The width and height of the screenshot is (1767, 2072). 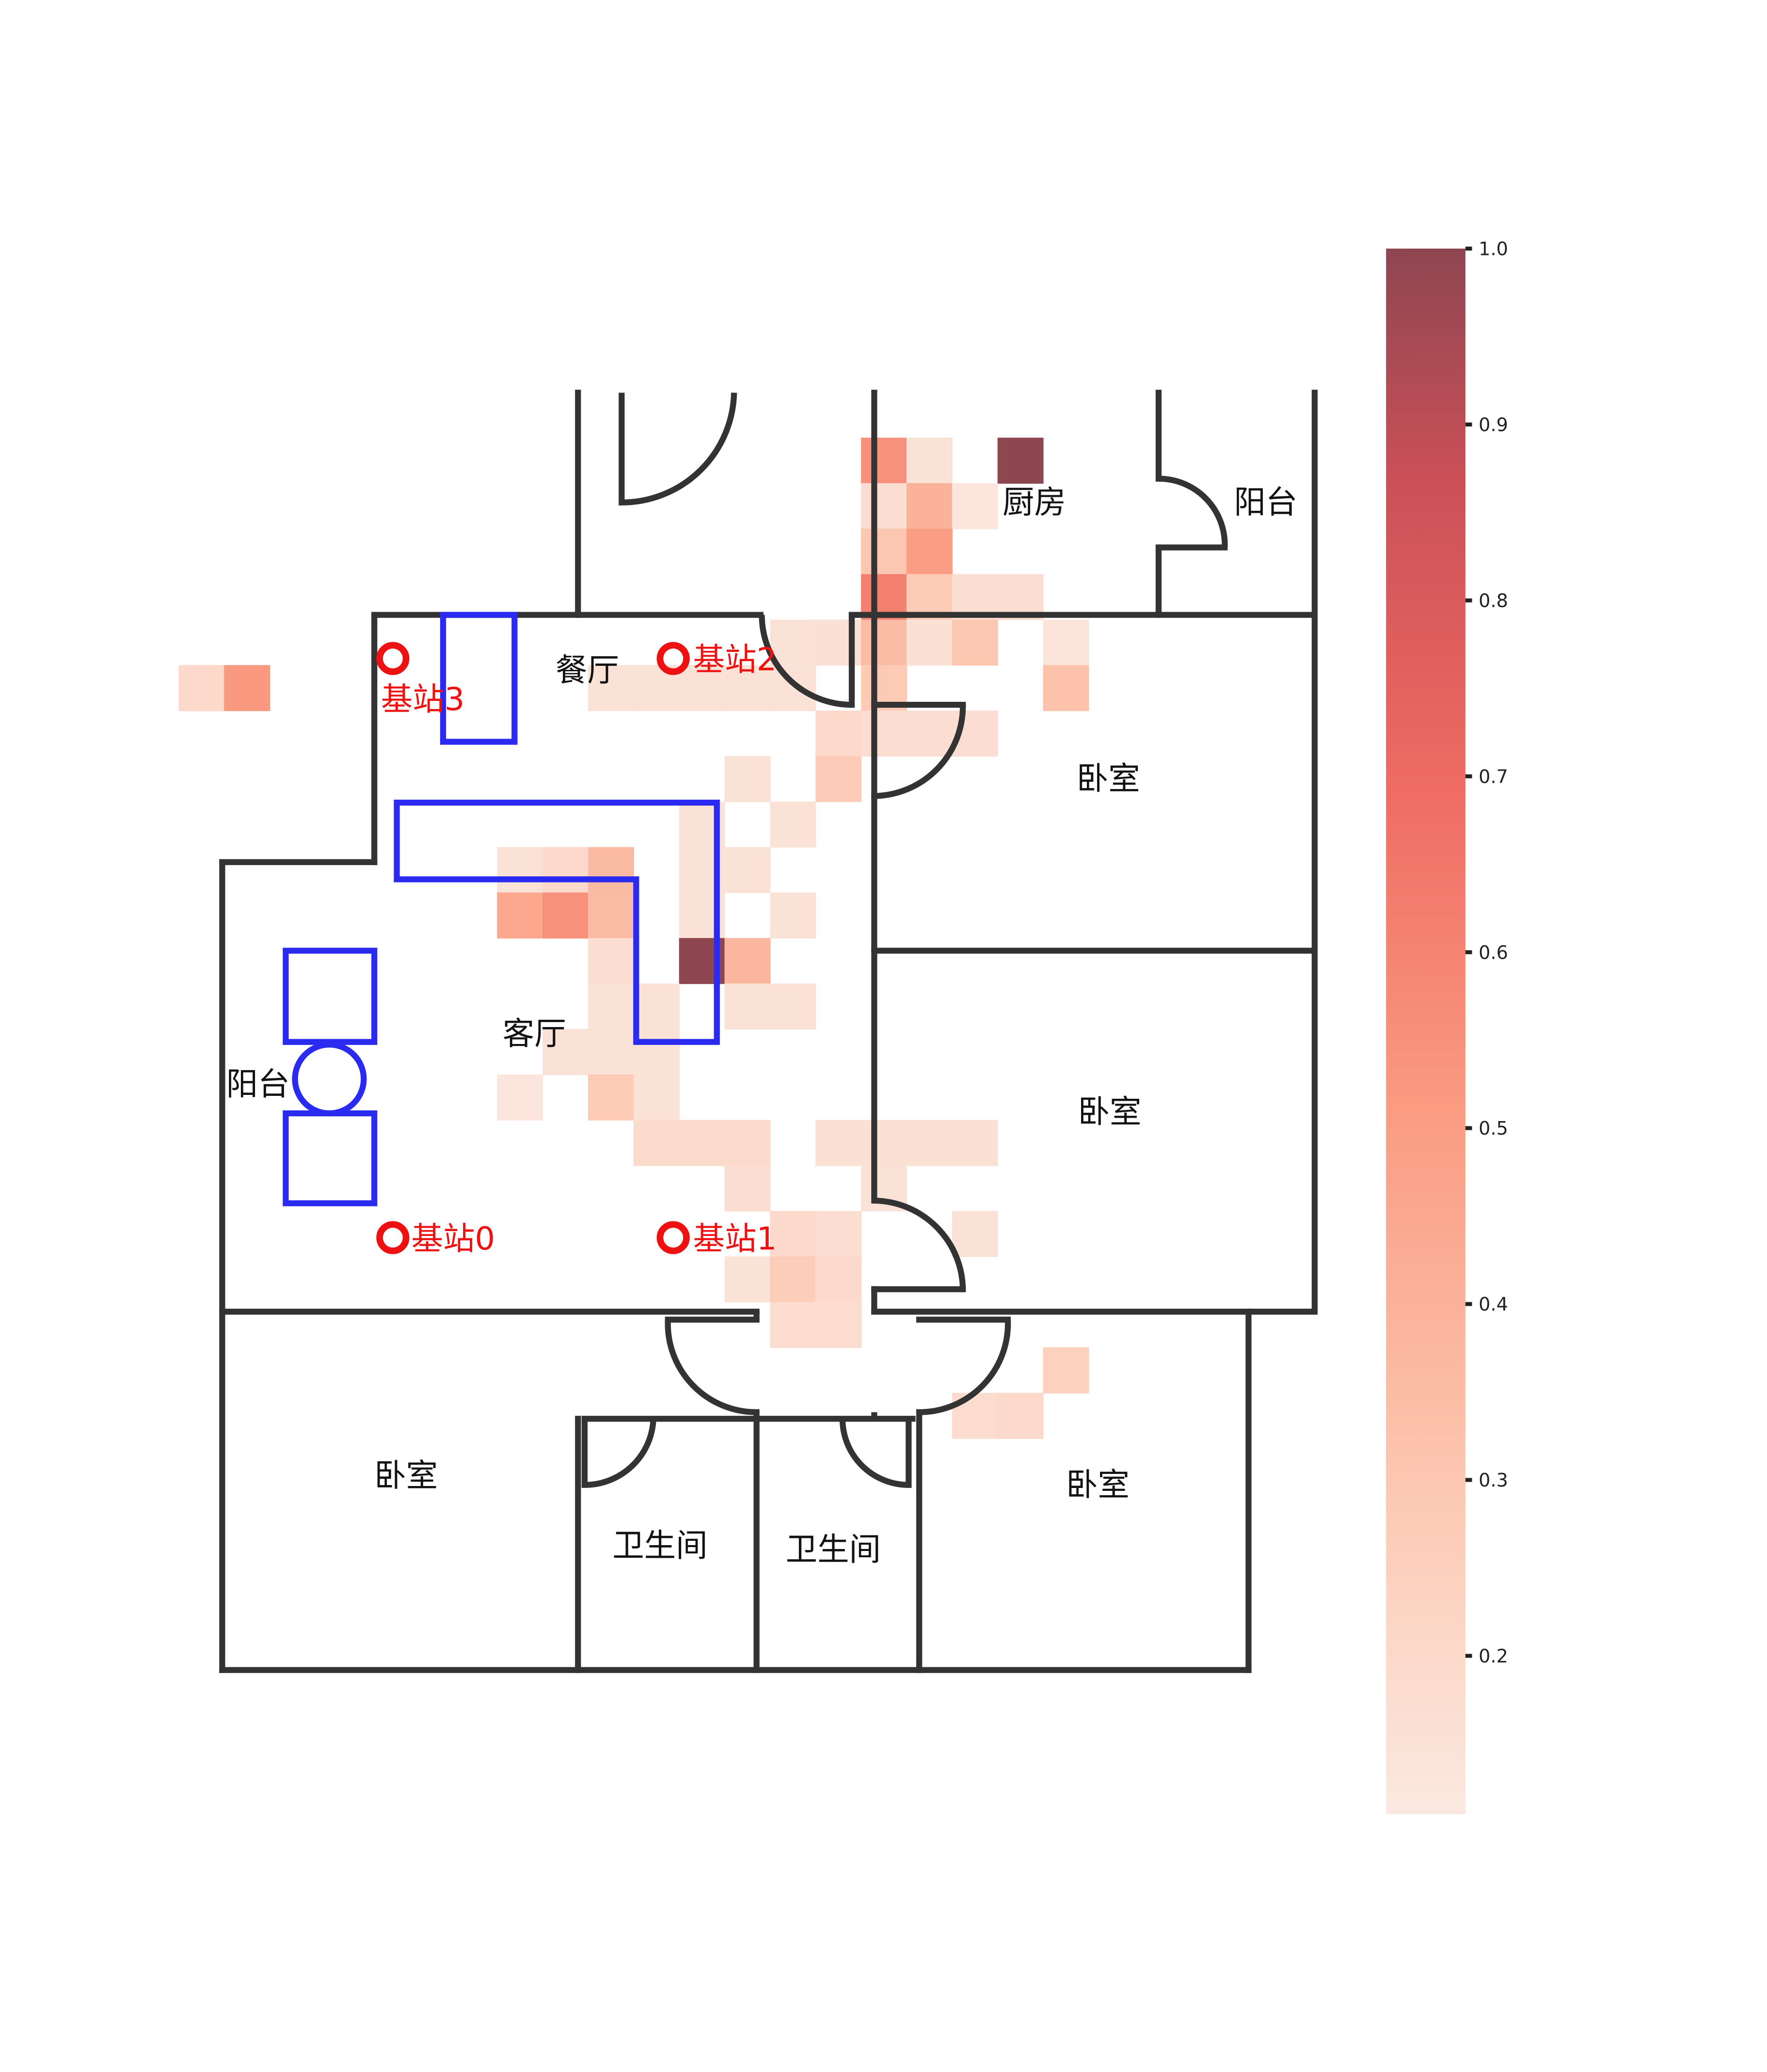 I want to click on chair-outline-top, so click(x=330, y=996).